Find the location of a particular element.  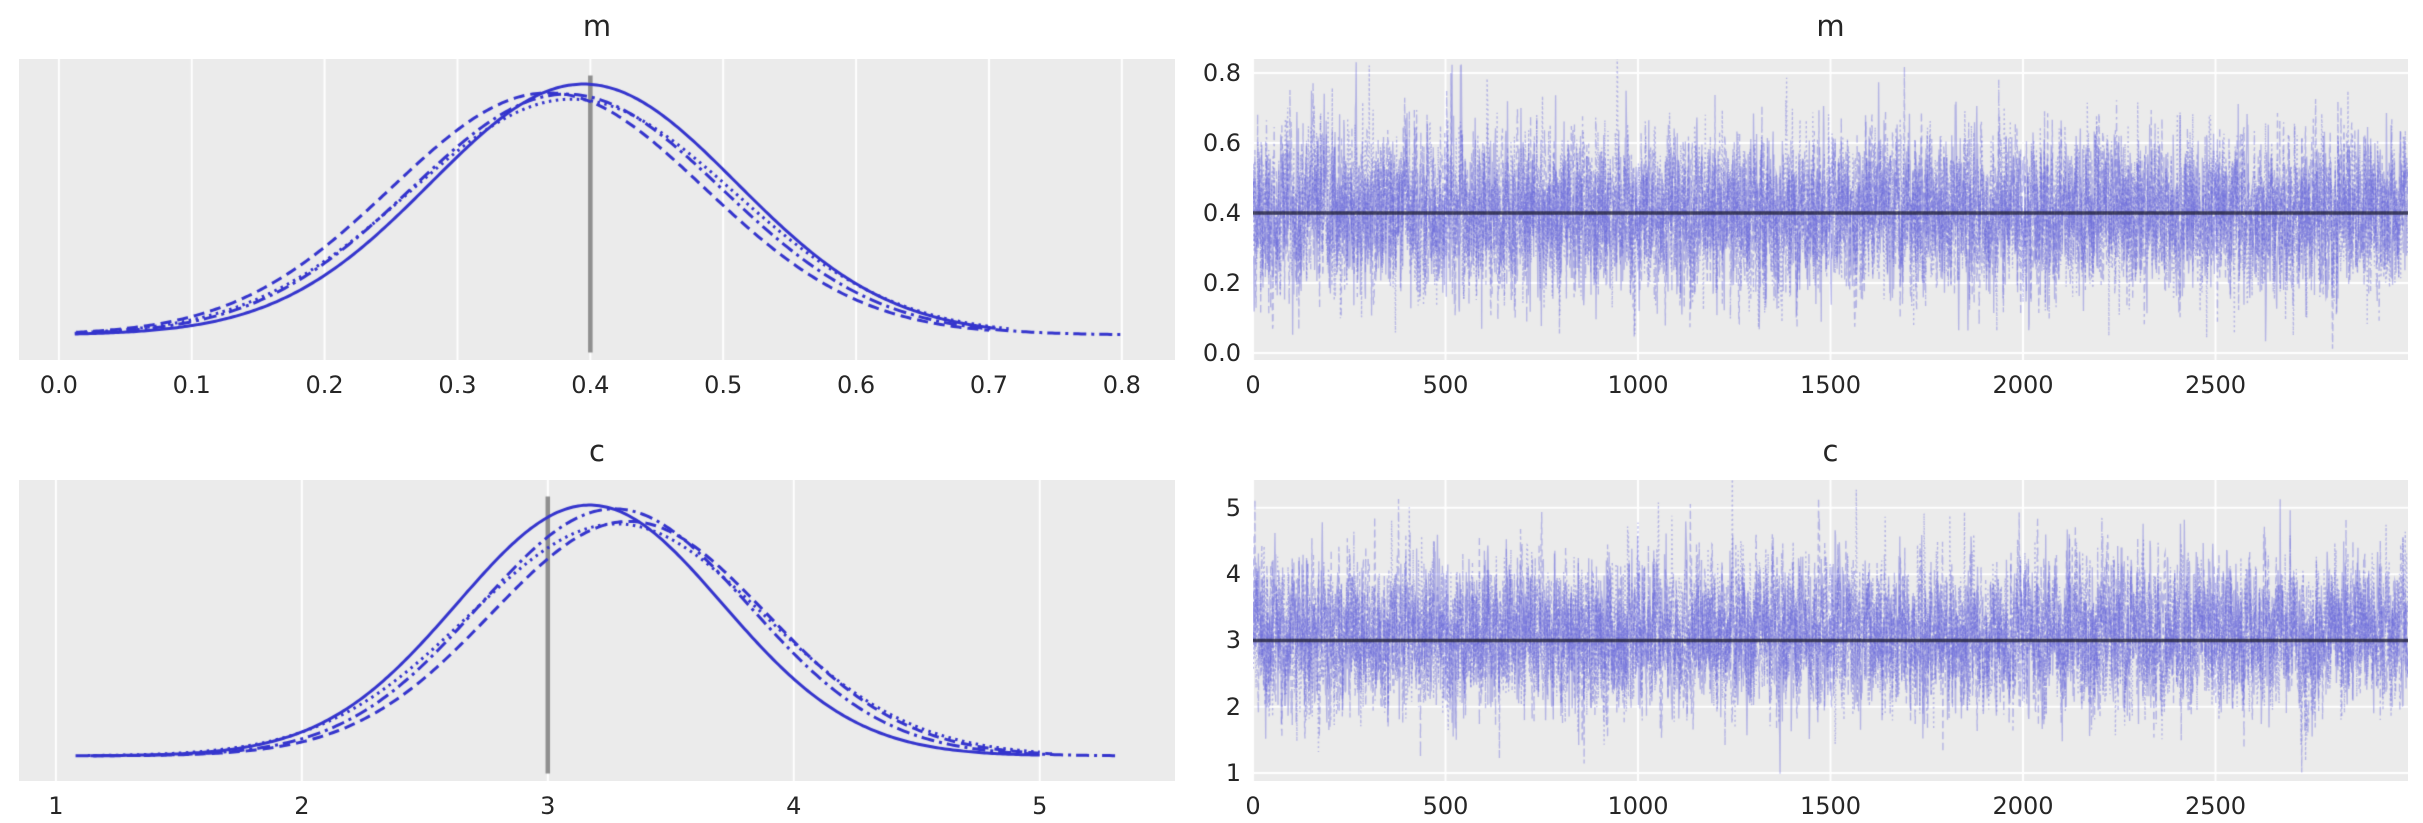

trace-c-x-tick-label: 2000 is located at coordinates (2023, 806).